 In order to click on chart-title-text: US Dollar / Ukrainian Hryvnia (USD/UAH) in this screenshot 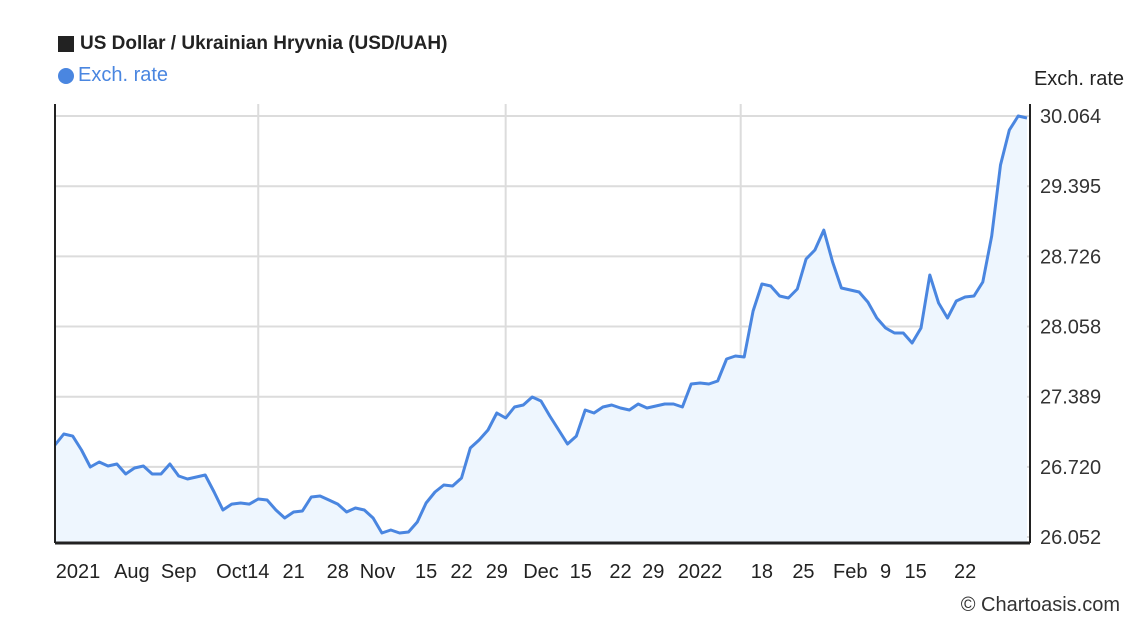, I will do `click(264, 43)`.